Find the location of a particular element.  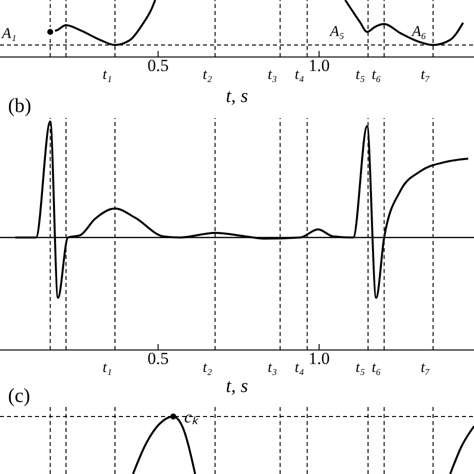

annotation: A₆ is located at coordinates (419, 32).